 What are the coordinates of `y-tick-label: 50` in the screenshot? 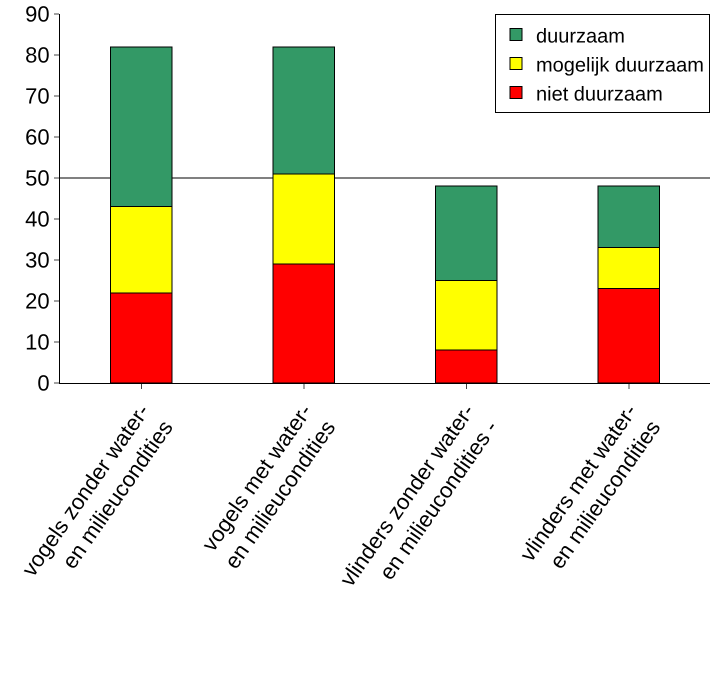 It's located at (37, 178).